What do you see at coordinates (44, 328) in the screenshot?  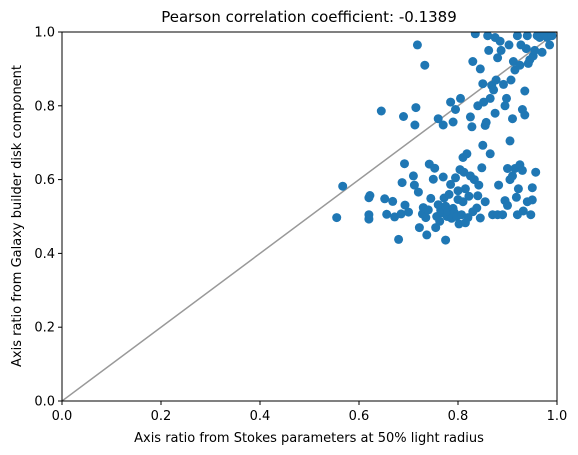 I see `y-tick-label: 0.2` at bounding box center [44, 328].